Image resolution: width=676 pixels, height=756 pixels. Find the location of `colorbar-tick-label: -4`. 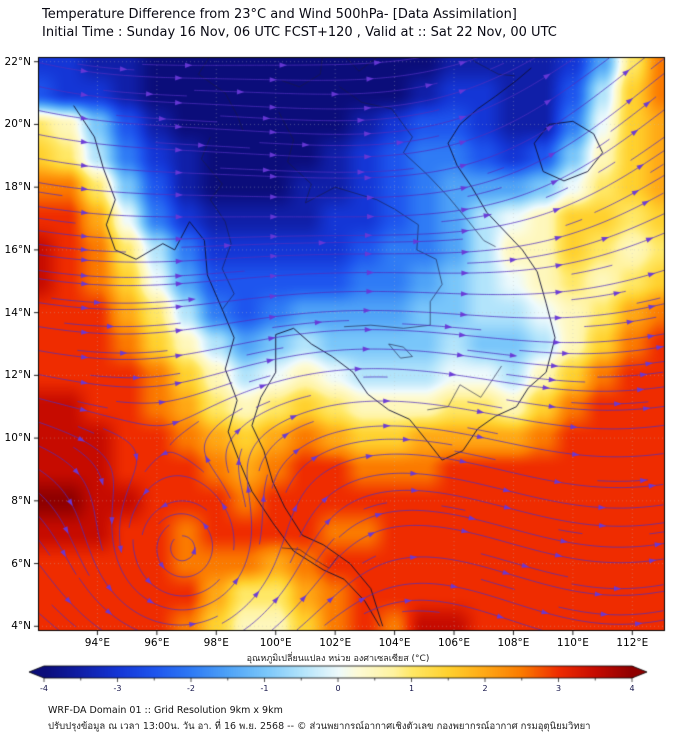

colorbar-tick-label: -4 is located at coordinates (44, 688).